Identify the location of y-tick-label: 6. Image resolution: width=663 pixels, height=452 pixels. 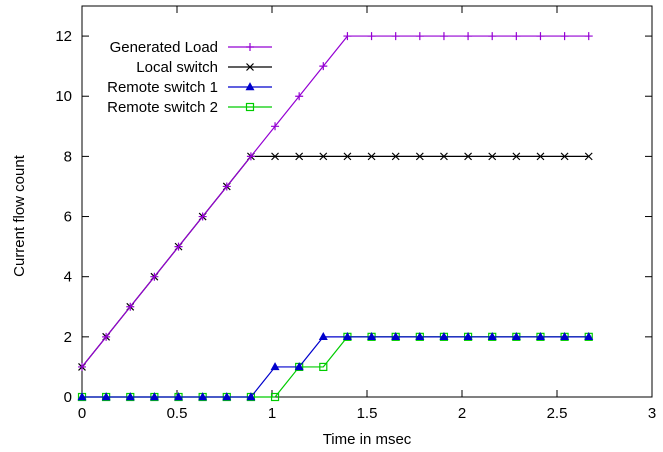
(68, 217).